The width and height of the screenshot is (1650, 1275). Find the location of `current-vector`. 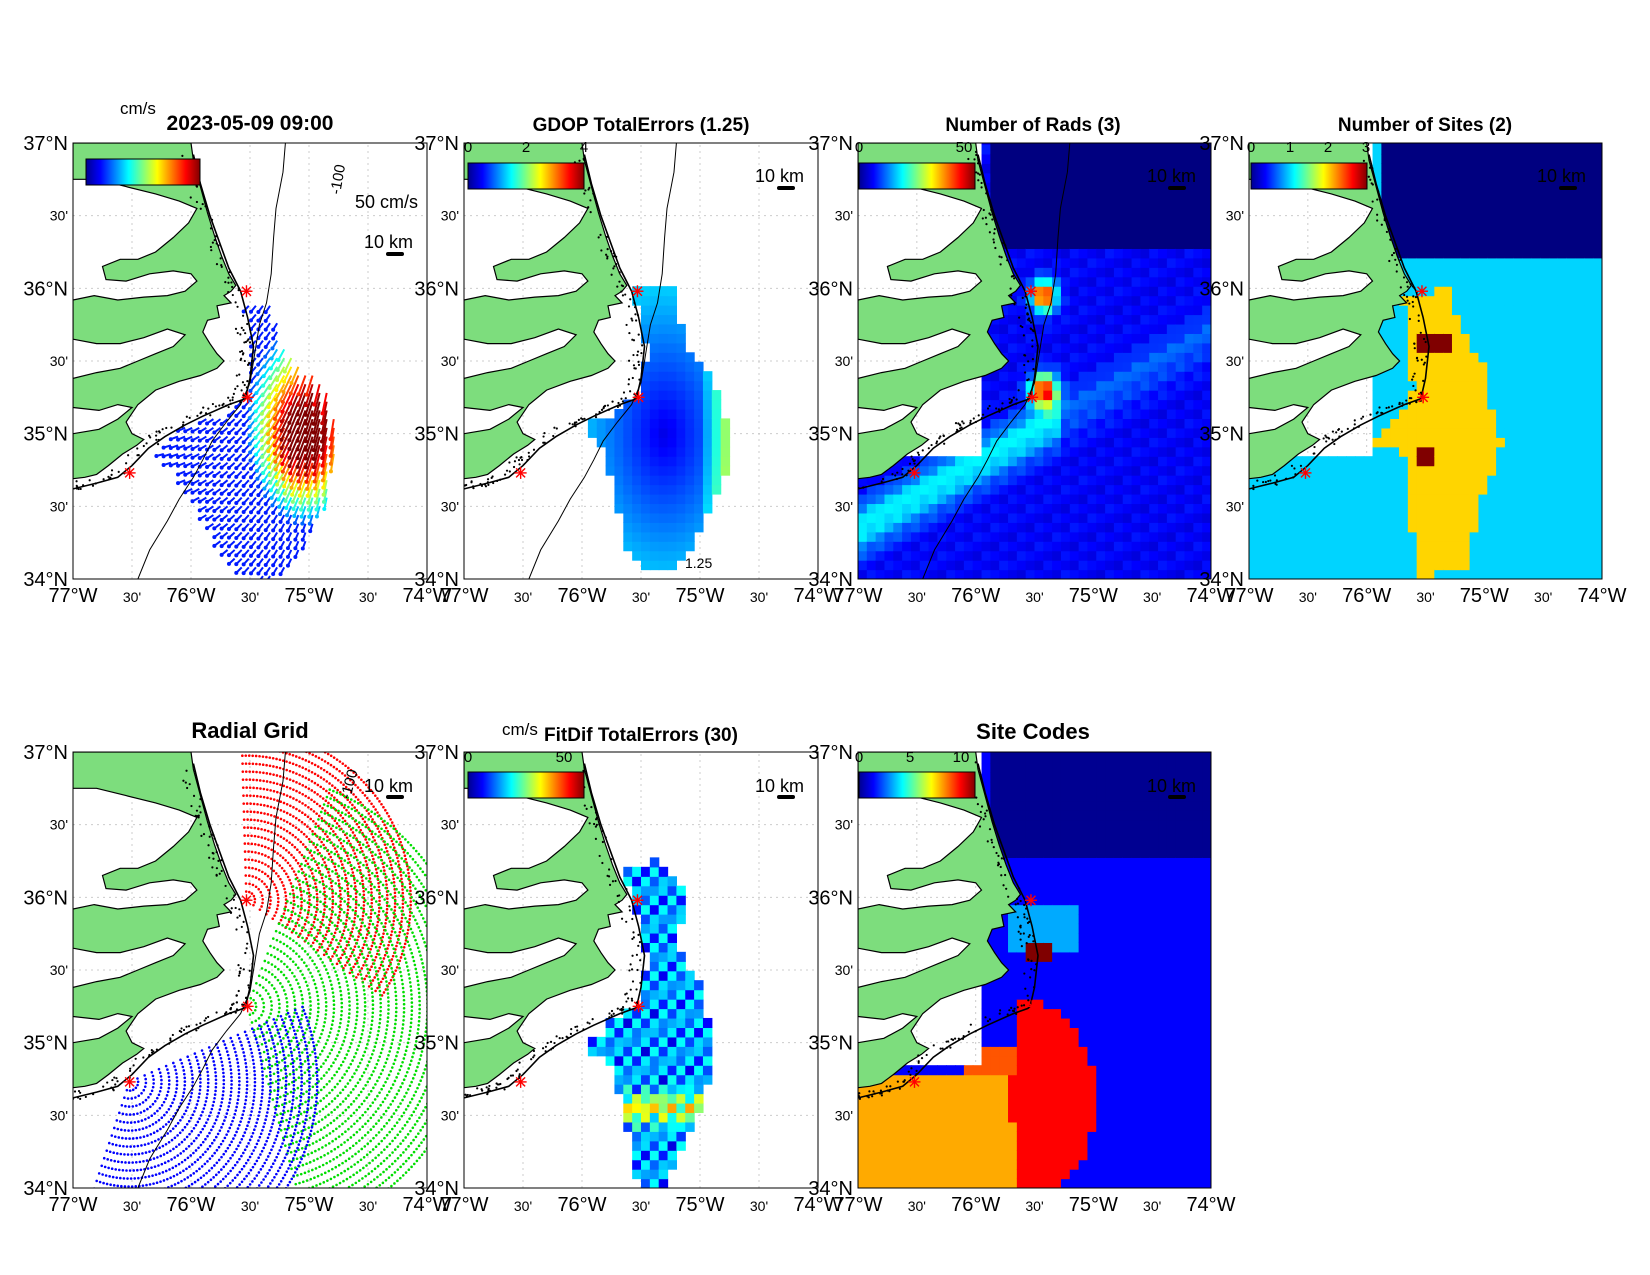

current-vector is located at coordinates (317, 394).